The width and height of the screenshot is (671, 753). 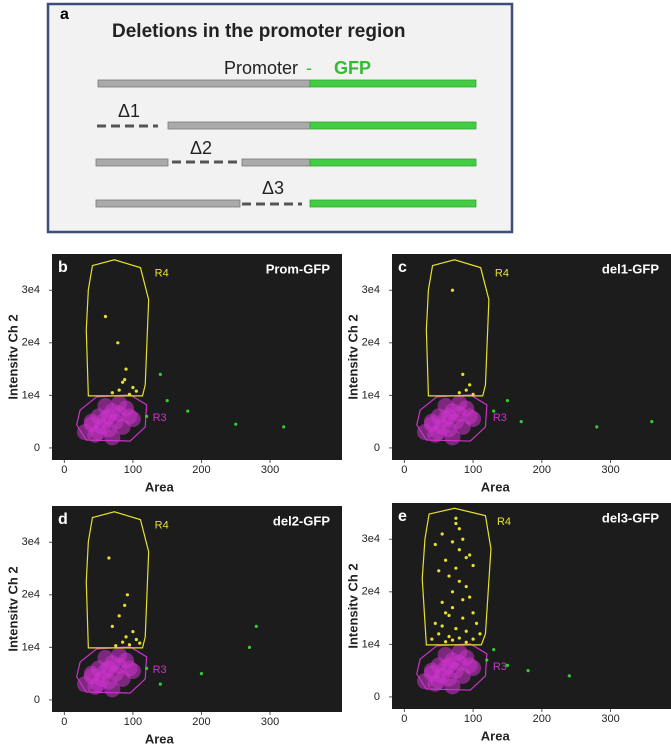 What do you see at coordinates (630, 268) in the screenshot?
I see `panel-title: del1-GFP` at bounding box center [630, 268].